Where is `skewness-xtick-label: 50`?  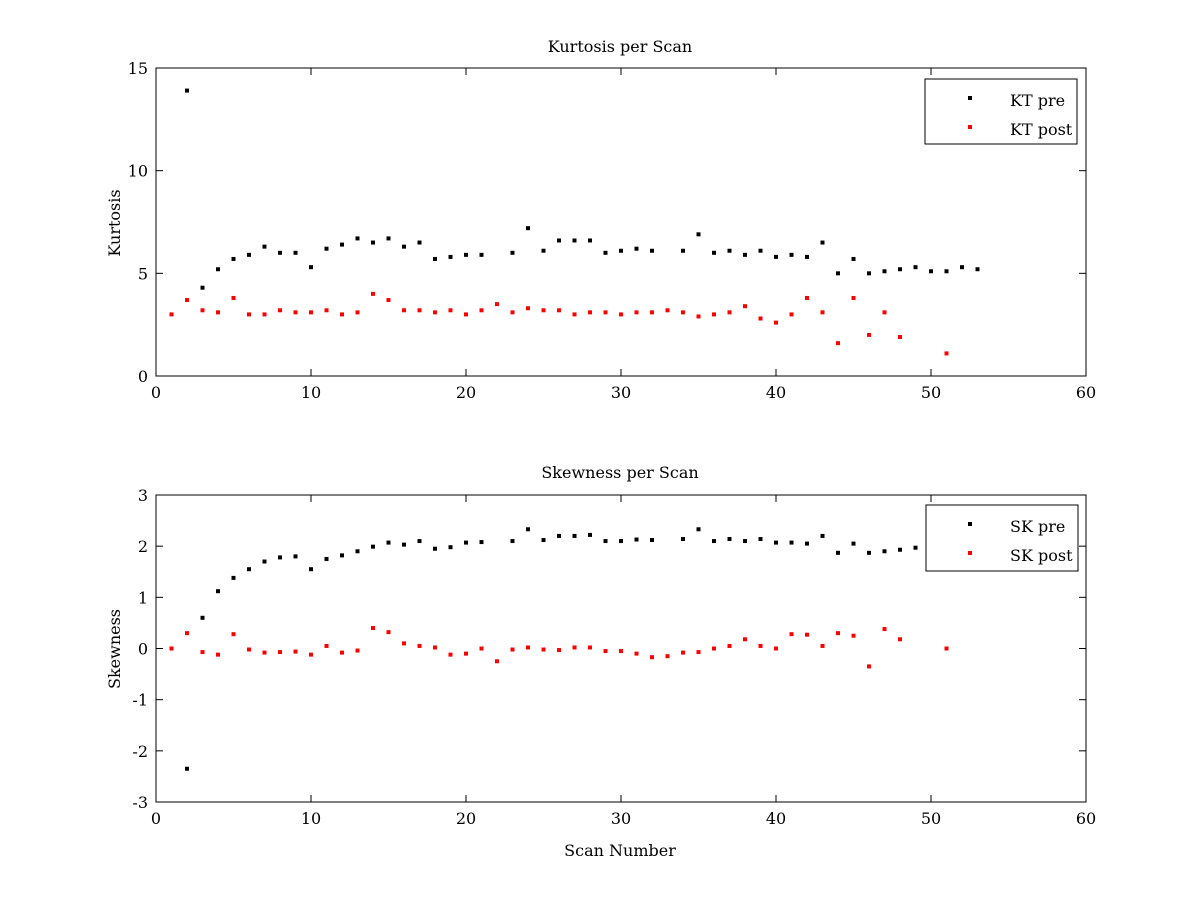
skewness-xtick-label: 50 is located at coordinates (931, 818).